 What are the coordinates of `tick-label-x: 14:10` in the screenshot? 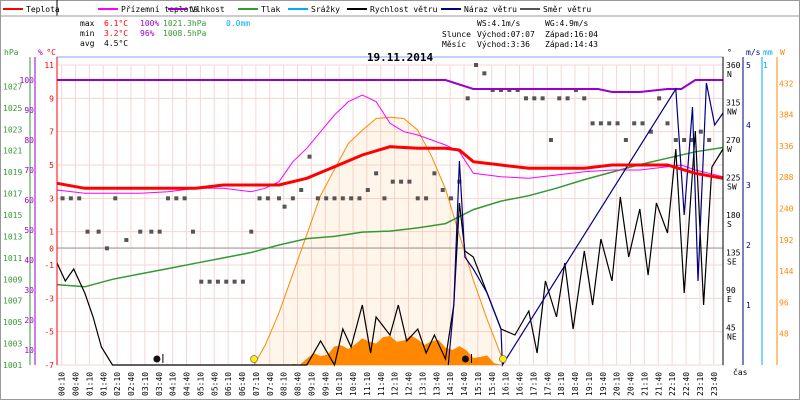 It's located at (450, 384).